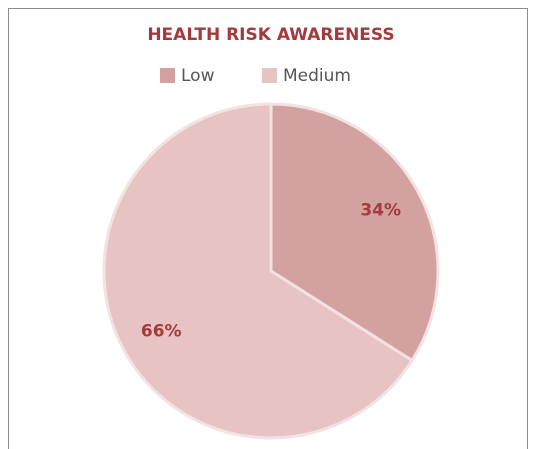  I want to click on data-label: 66%, so click(161, 331).